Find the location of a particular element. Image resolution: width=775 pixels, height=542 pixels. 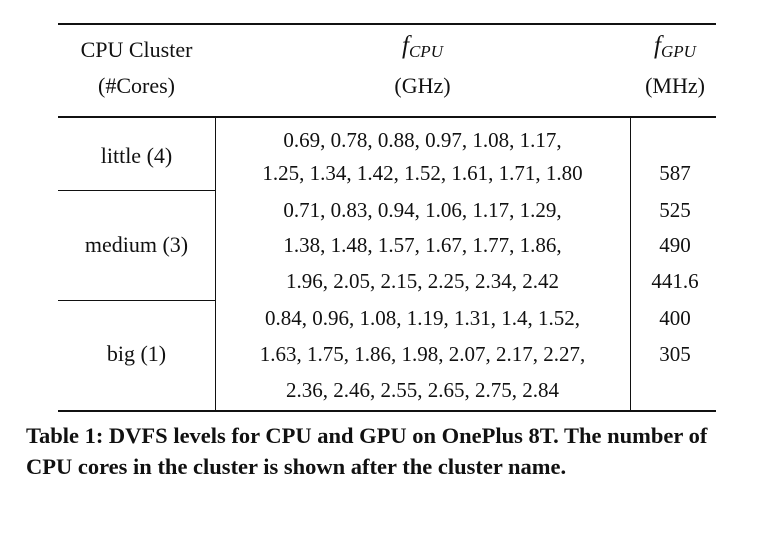

freq-line-big-1: 0.84, 0.96, 1.08, 1.19, 1.31, 1.4, 1.52, is located at coordinates (422, 318).